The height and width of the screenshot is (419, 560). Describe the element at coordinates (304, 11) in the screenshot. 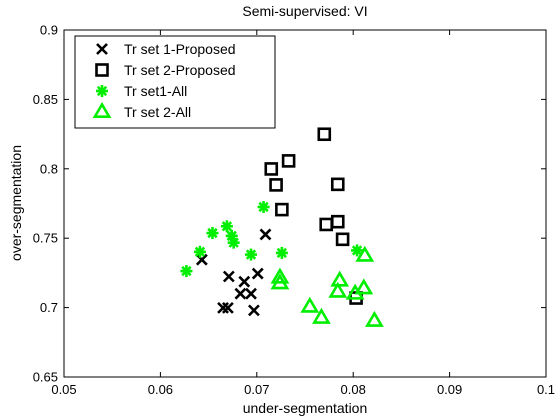

I see `chart-title: Semi-supervised: VI` at that location.